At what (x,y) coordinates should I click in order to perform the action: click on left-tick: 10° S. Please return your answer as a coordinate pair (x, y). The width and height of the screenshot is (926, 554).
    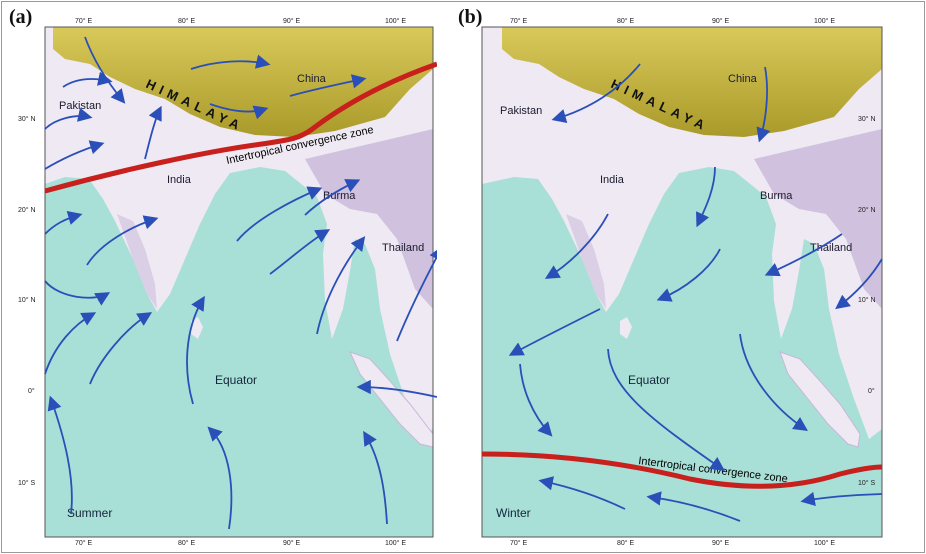
    Looking at the image, I should click on (27, 483).